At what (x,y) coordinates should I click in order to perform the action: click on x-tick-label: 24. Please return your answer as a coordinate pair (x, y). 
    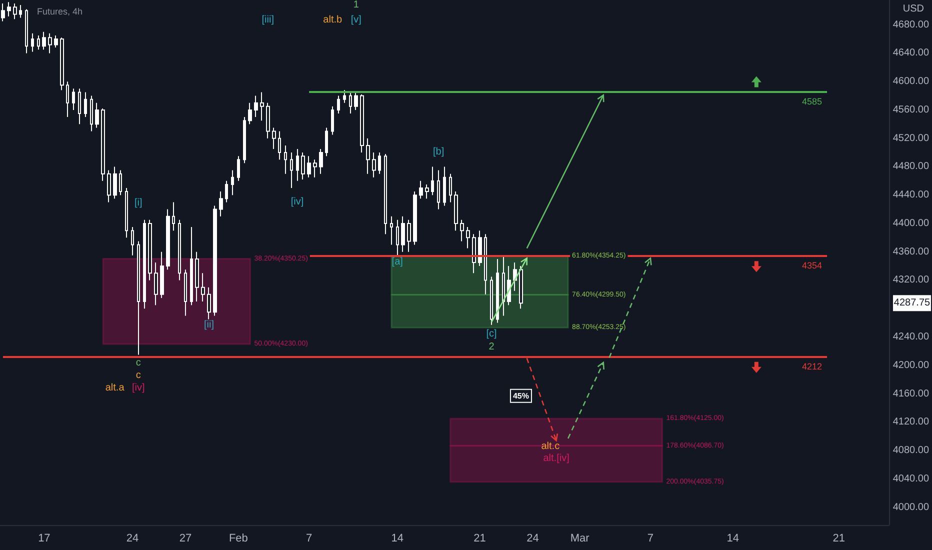
    Looking at the image, I should click on (532, 538).